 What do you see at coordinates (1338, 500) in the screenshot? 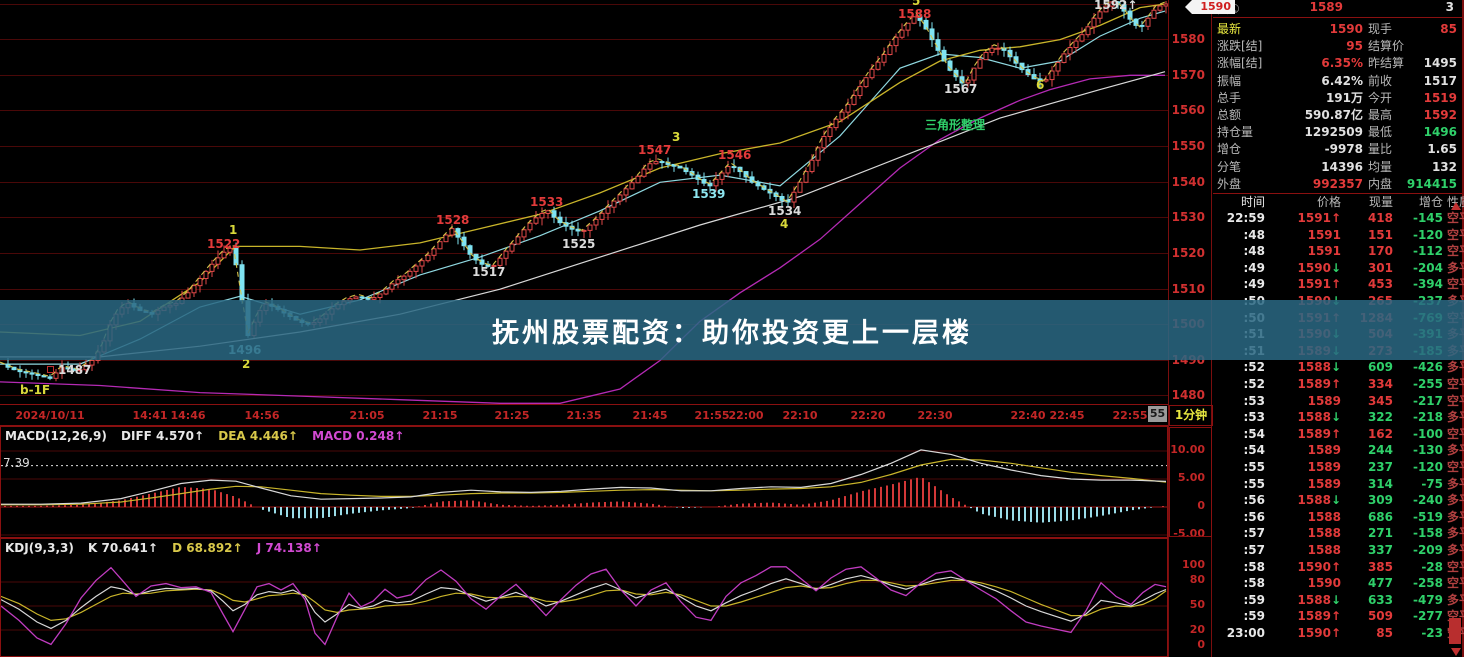
I see `tick-row: :56 1588↓ 309 -240 多平` at bounding box center [1338, 500].